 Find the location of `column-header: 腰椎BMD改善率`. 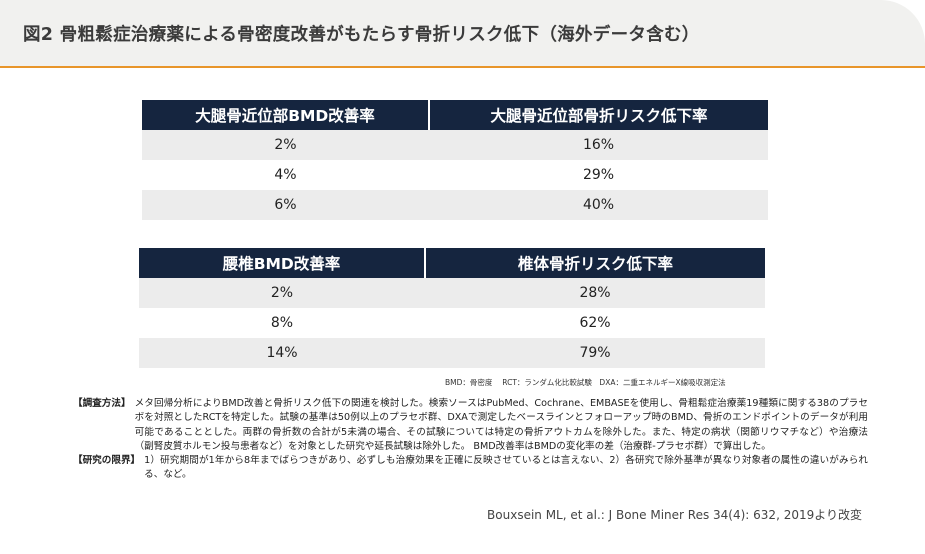

column-header: 腰椎BMD改善率 is located at coordinates (282, 263).